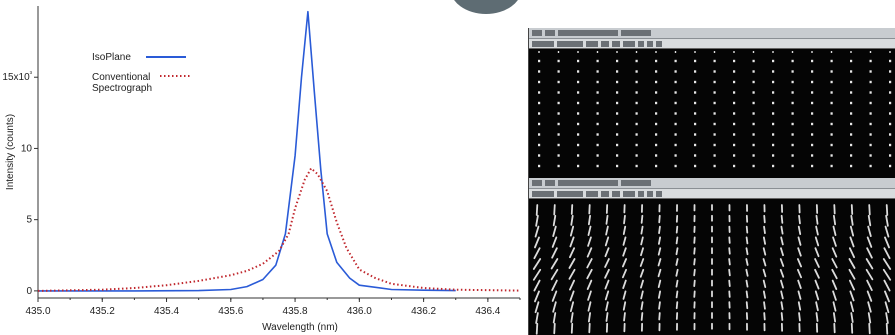  What do you see at coordinates (423, 311) in the screenshot?
I see `x-tick-label: 436.2` at bounding box center [423, 311].